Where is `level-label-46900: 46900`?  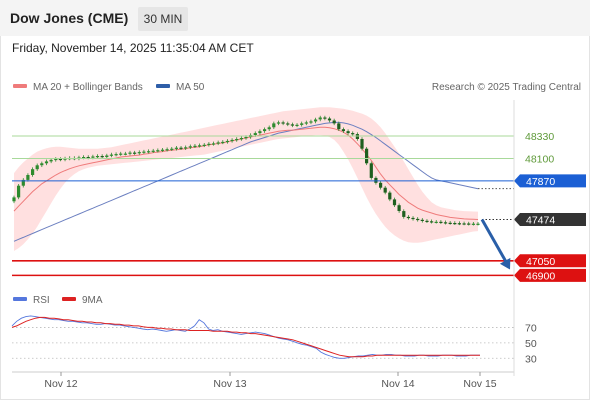 level-label-46900: 46900 is located at coordinates (540, 276).